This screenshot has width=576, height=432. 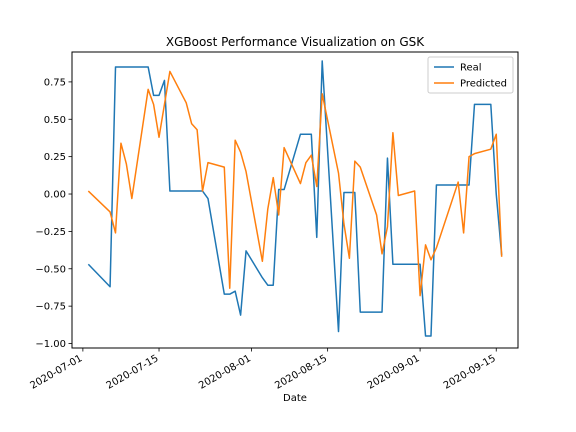 What do you see at coordinates (471, 68) in the screenshot?
I see `legend-label-real: Real` at bounding box center [471, 68].